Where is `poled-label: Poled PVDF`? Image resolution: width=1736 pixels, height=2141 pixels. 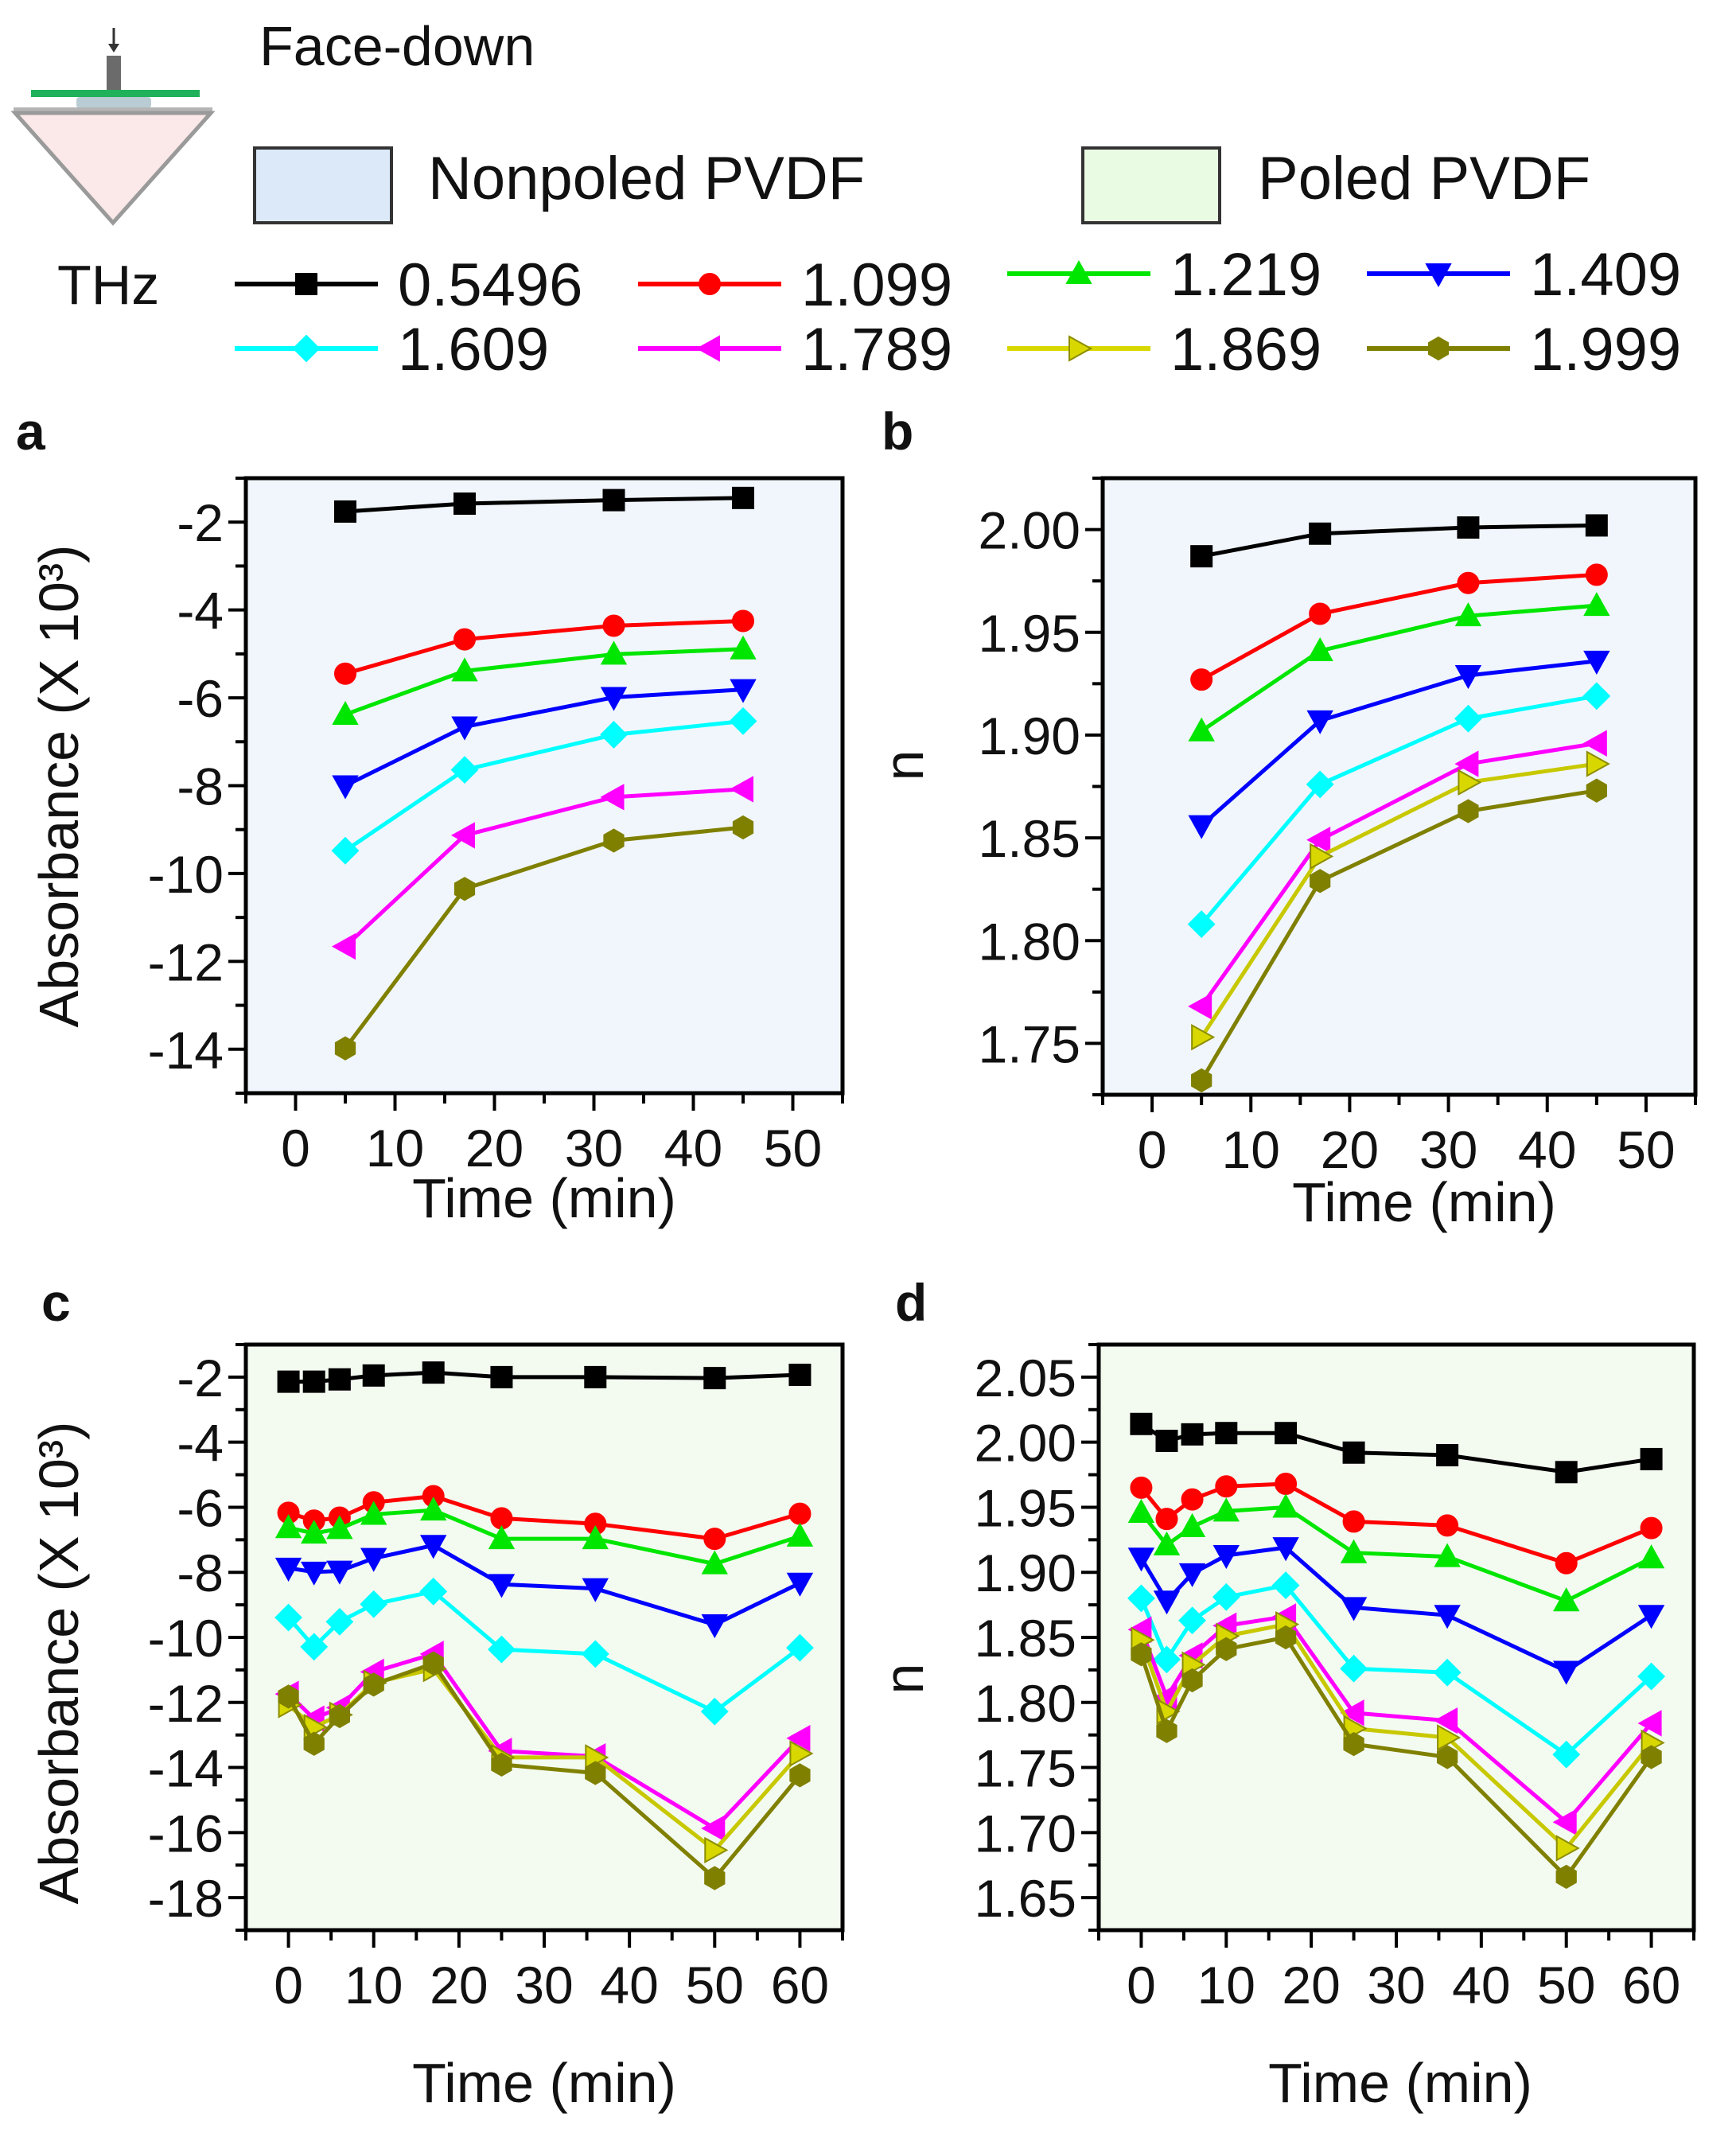
poled-label: Poled PVDF is located at coordinates (1424, 178).